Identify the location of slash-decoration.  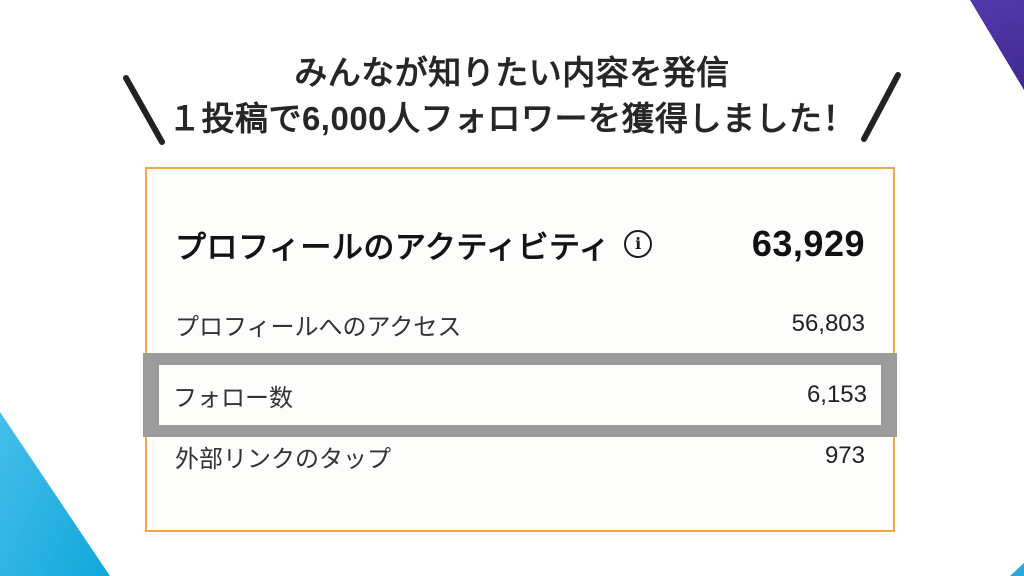
(881, 107).